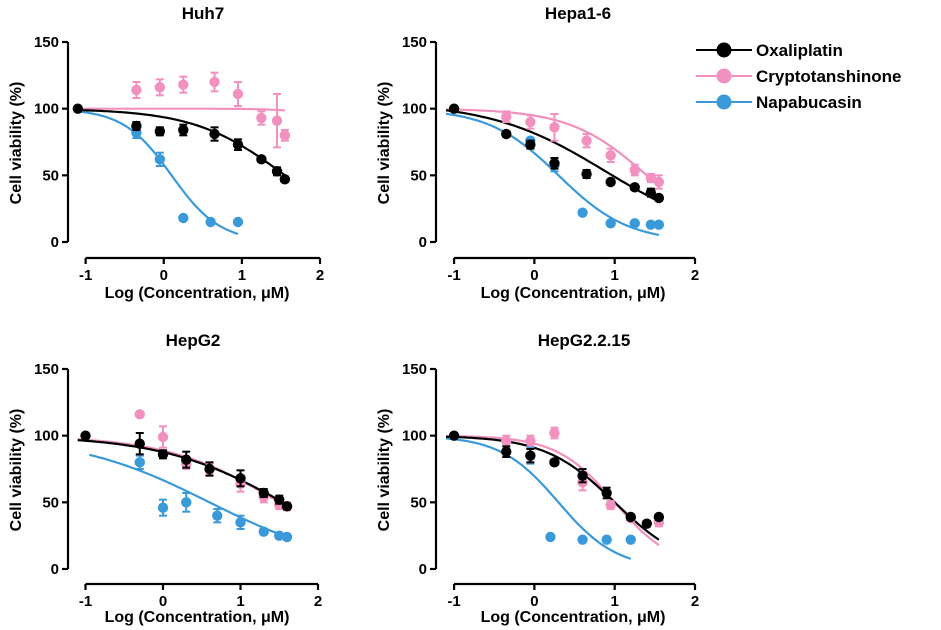 This screenshot has width=941, height=630. I want to click on legend-label-oxaliplatin: Oxaliplatin, so click(799, 50).